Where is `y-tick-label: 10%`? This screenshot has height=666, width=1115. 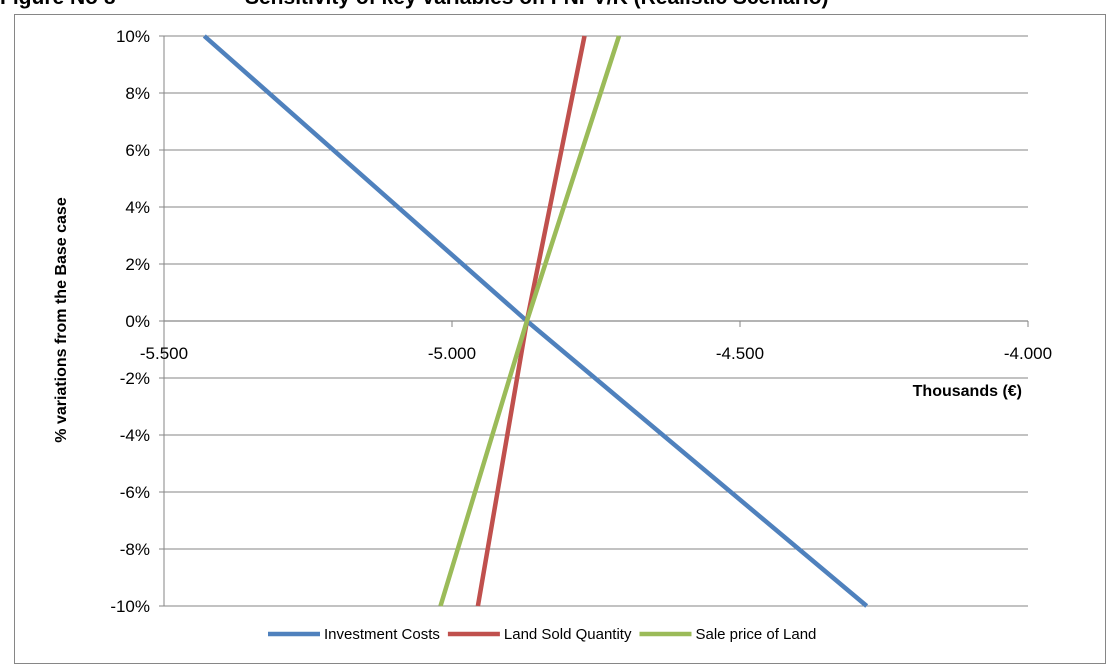
y-tick-label: 10% is located at coordinates (133, 36).